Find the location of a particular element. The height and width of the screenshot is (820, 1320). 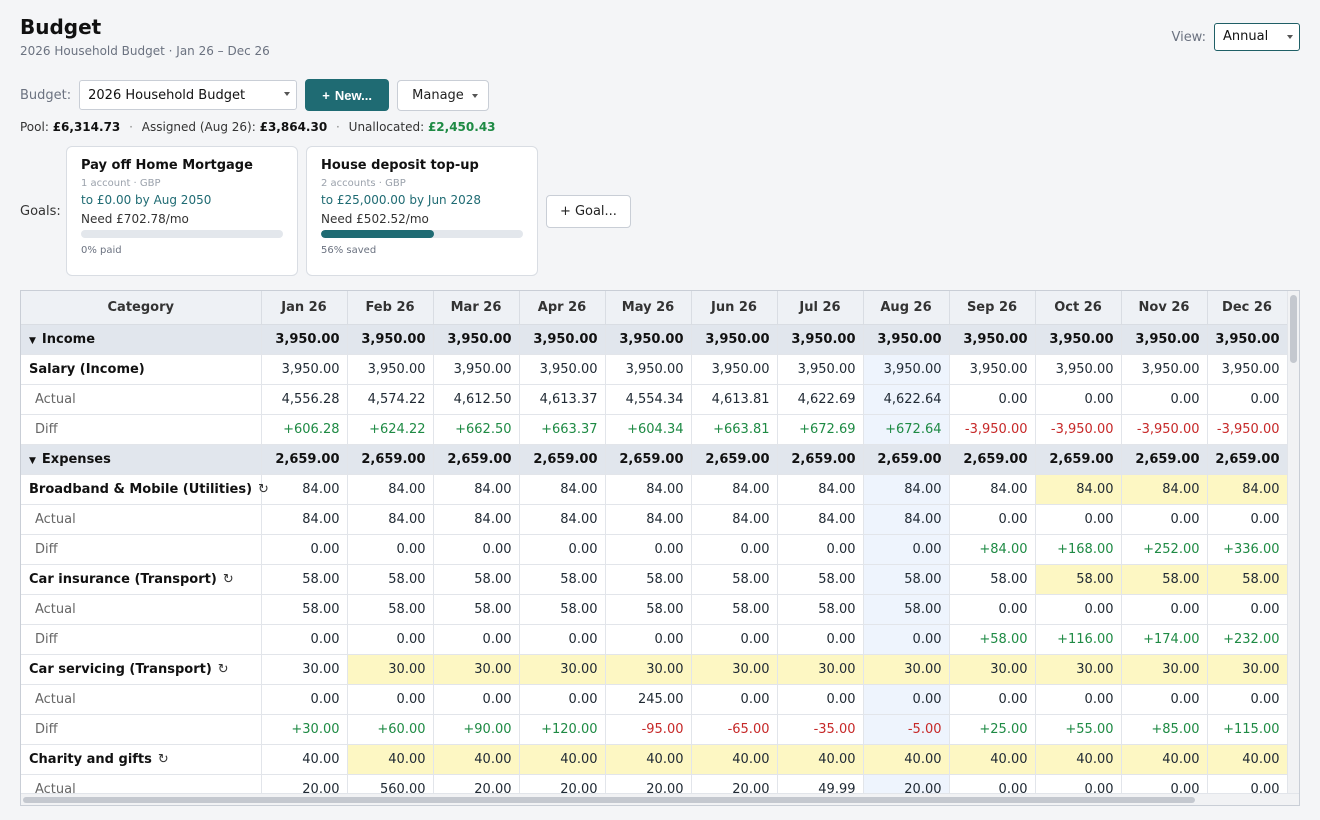

category-cell: ▼ Expenses is located at coordinates (141, 459).